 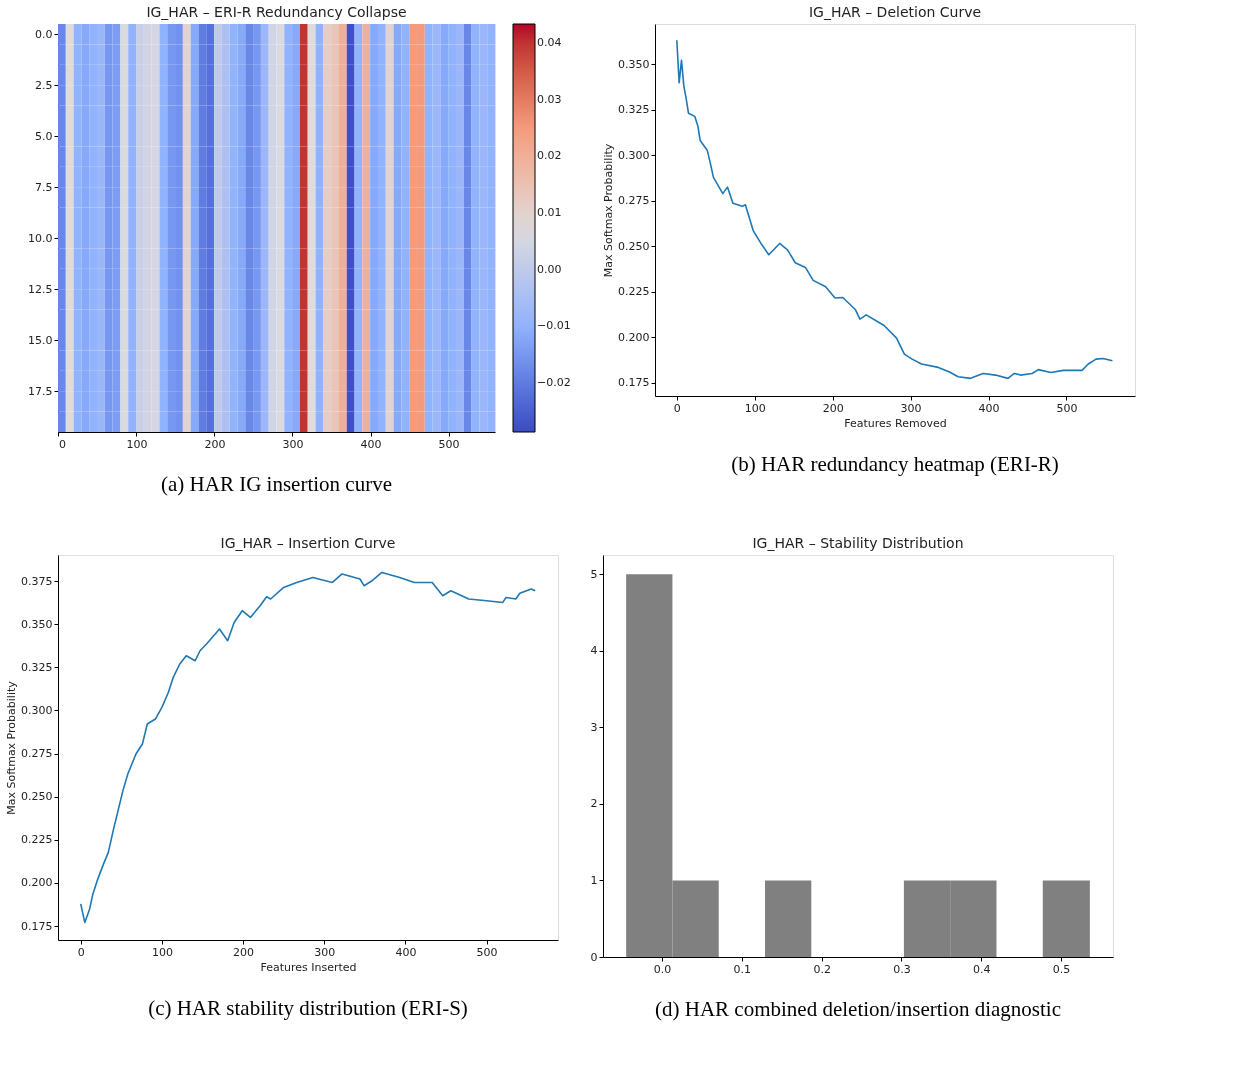 What do you see at coordinates (37, 581) in the screenshot?
I see `y-tick-label: 0.375` at bounding box center [37, 581].